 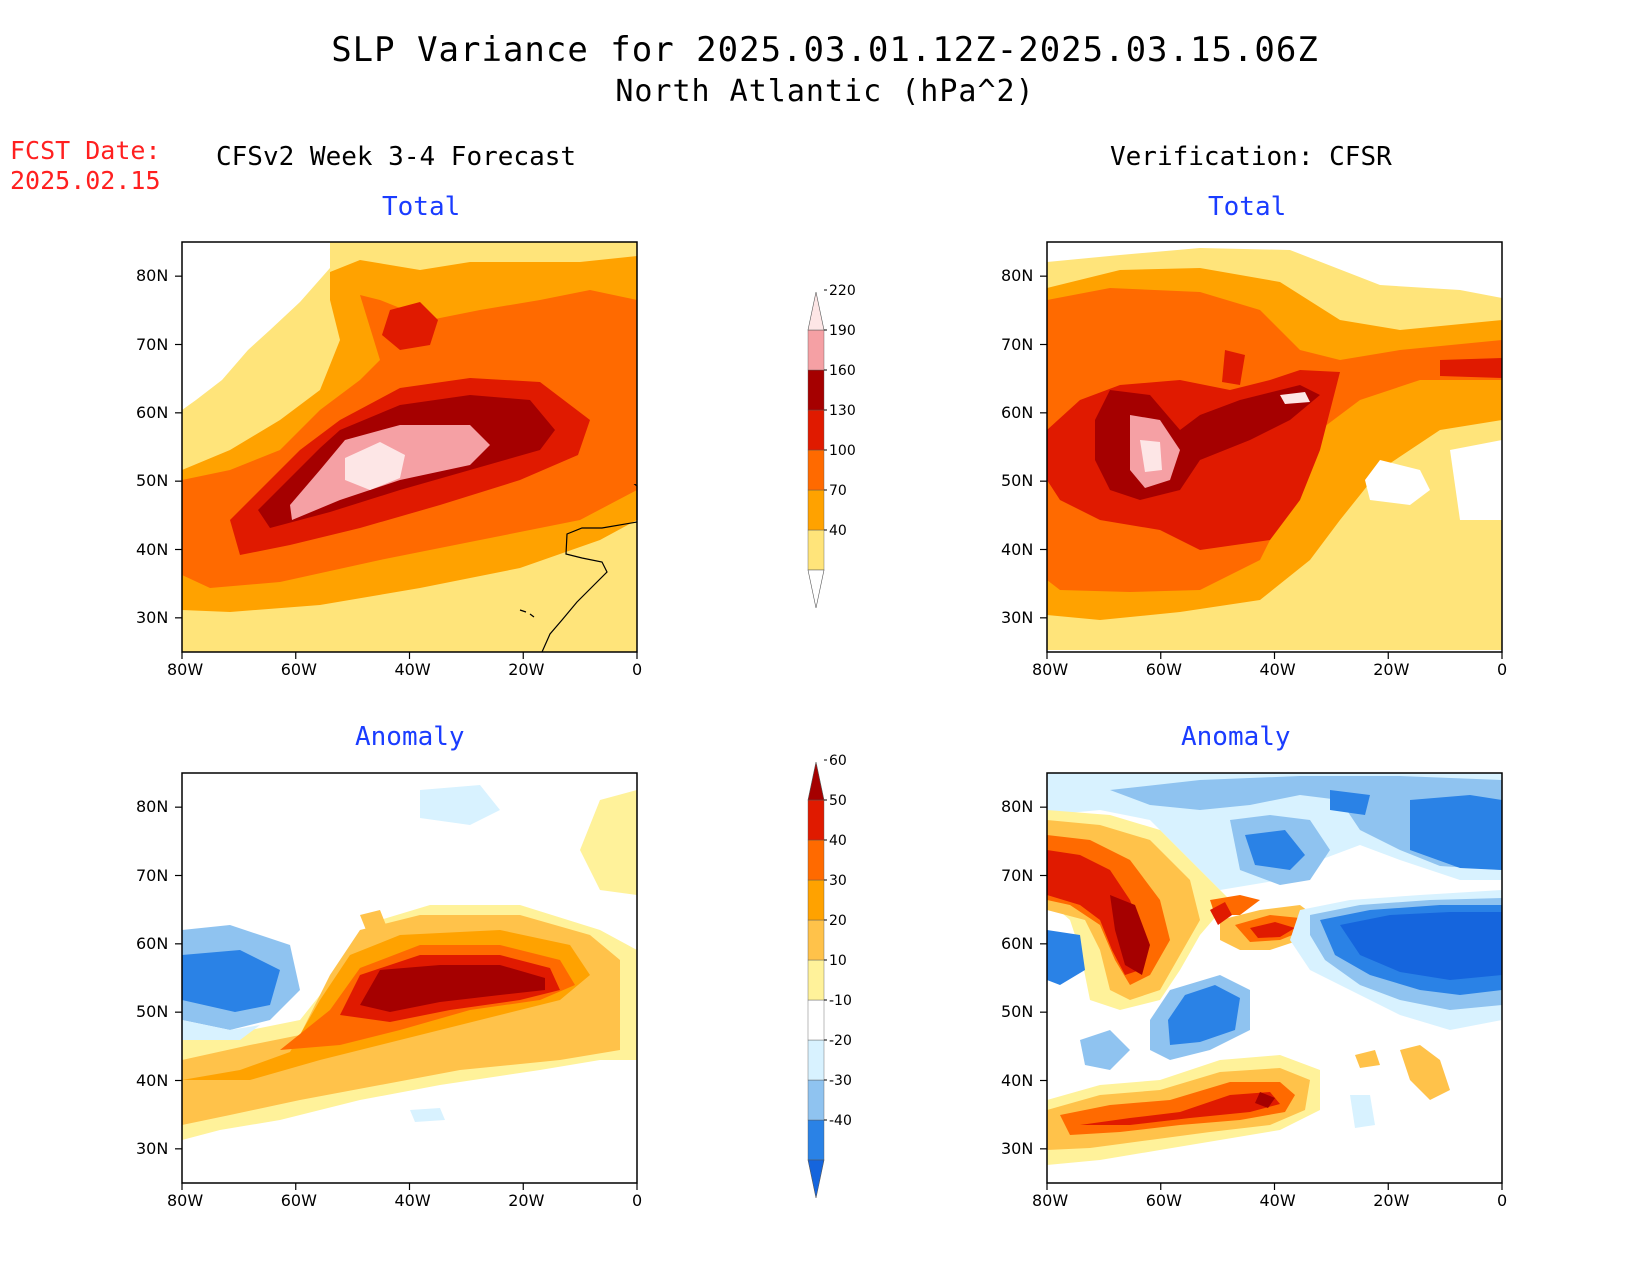 What do you see at coordinates (838, 921) in the screenshot?
I see `colorbar-level-label: 20` at bounding box center [838, 921].